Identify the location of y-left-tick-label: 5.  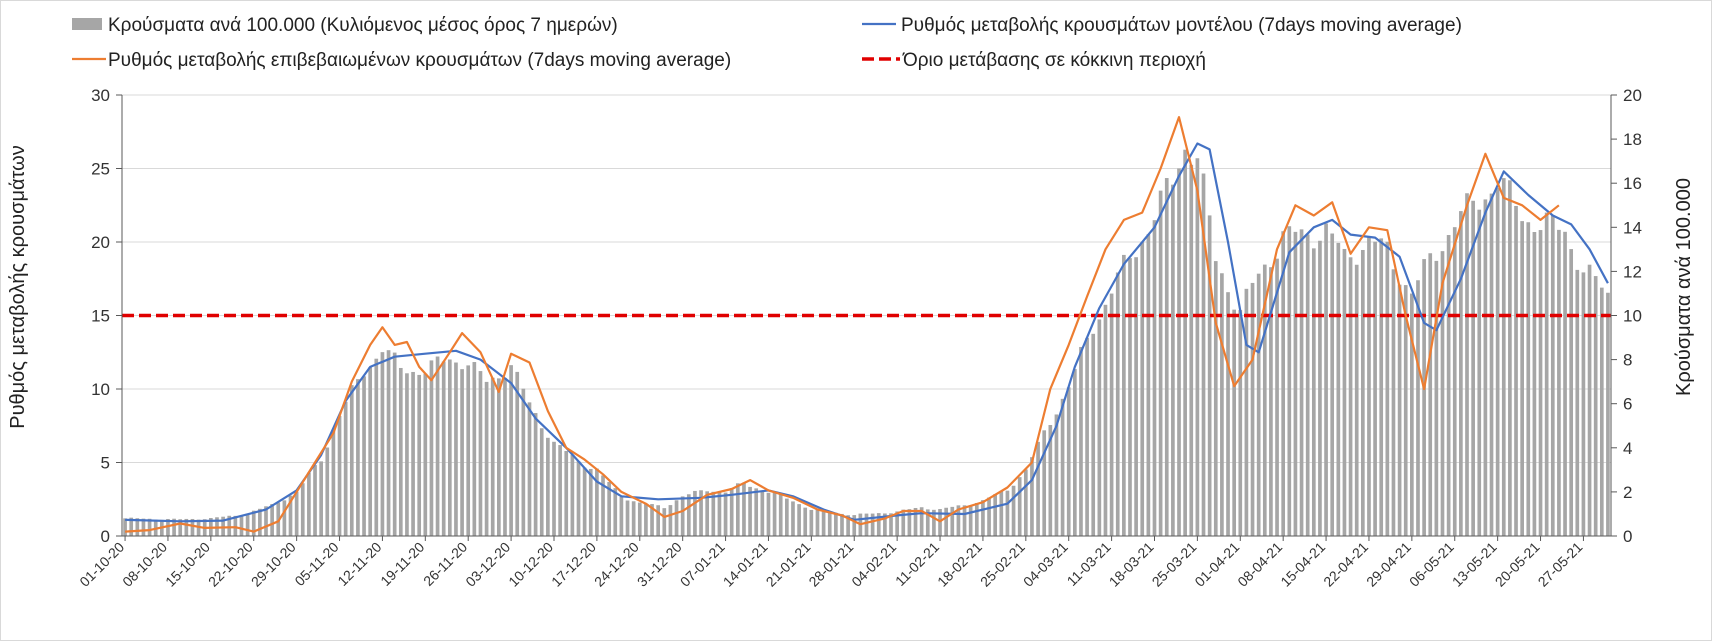
(105, 463).